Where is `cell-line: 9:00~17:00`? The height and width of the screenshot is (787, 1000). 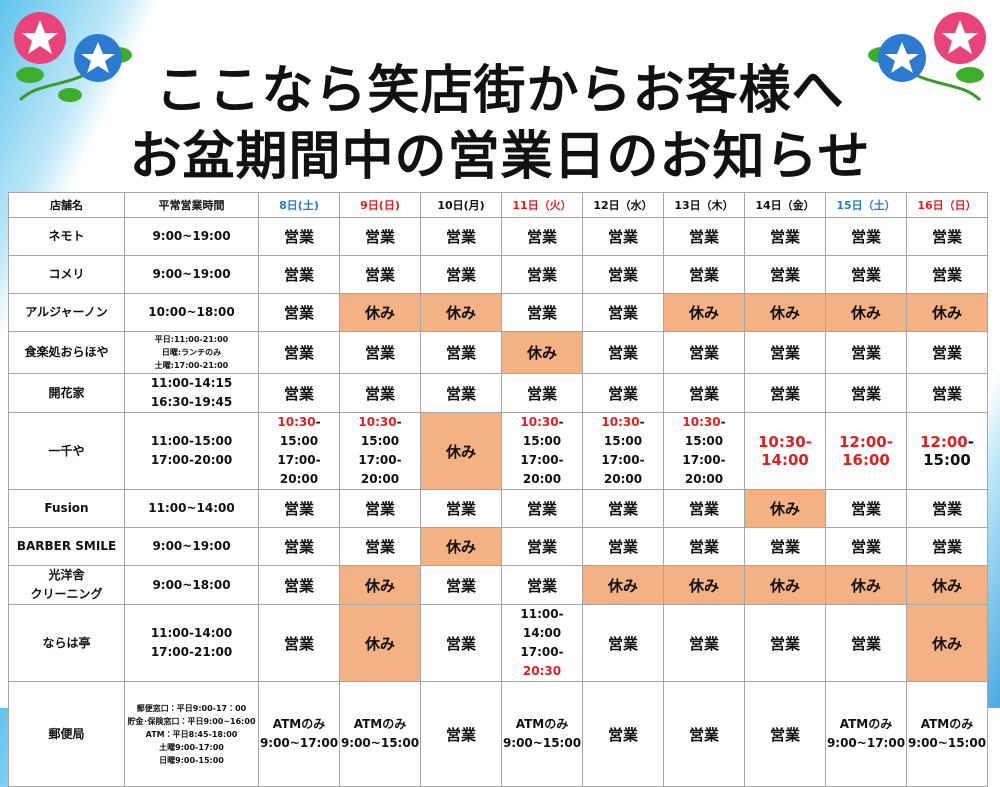 cell-line: 9:00~17:00 is located at coordinates (866, 743).